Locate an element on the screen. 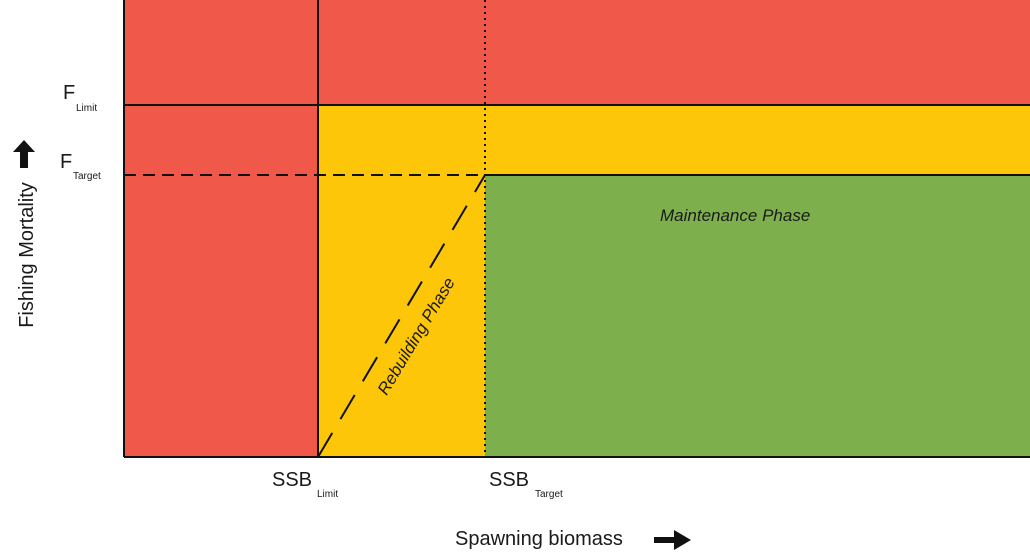  x-axis-title: Spawning biomass is located at coordinates (539, 539).